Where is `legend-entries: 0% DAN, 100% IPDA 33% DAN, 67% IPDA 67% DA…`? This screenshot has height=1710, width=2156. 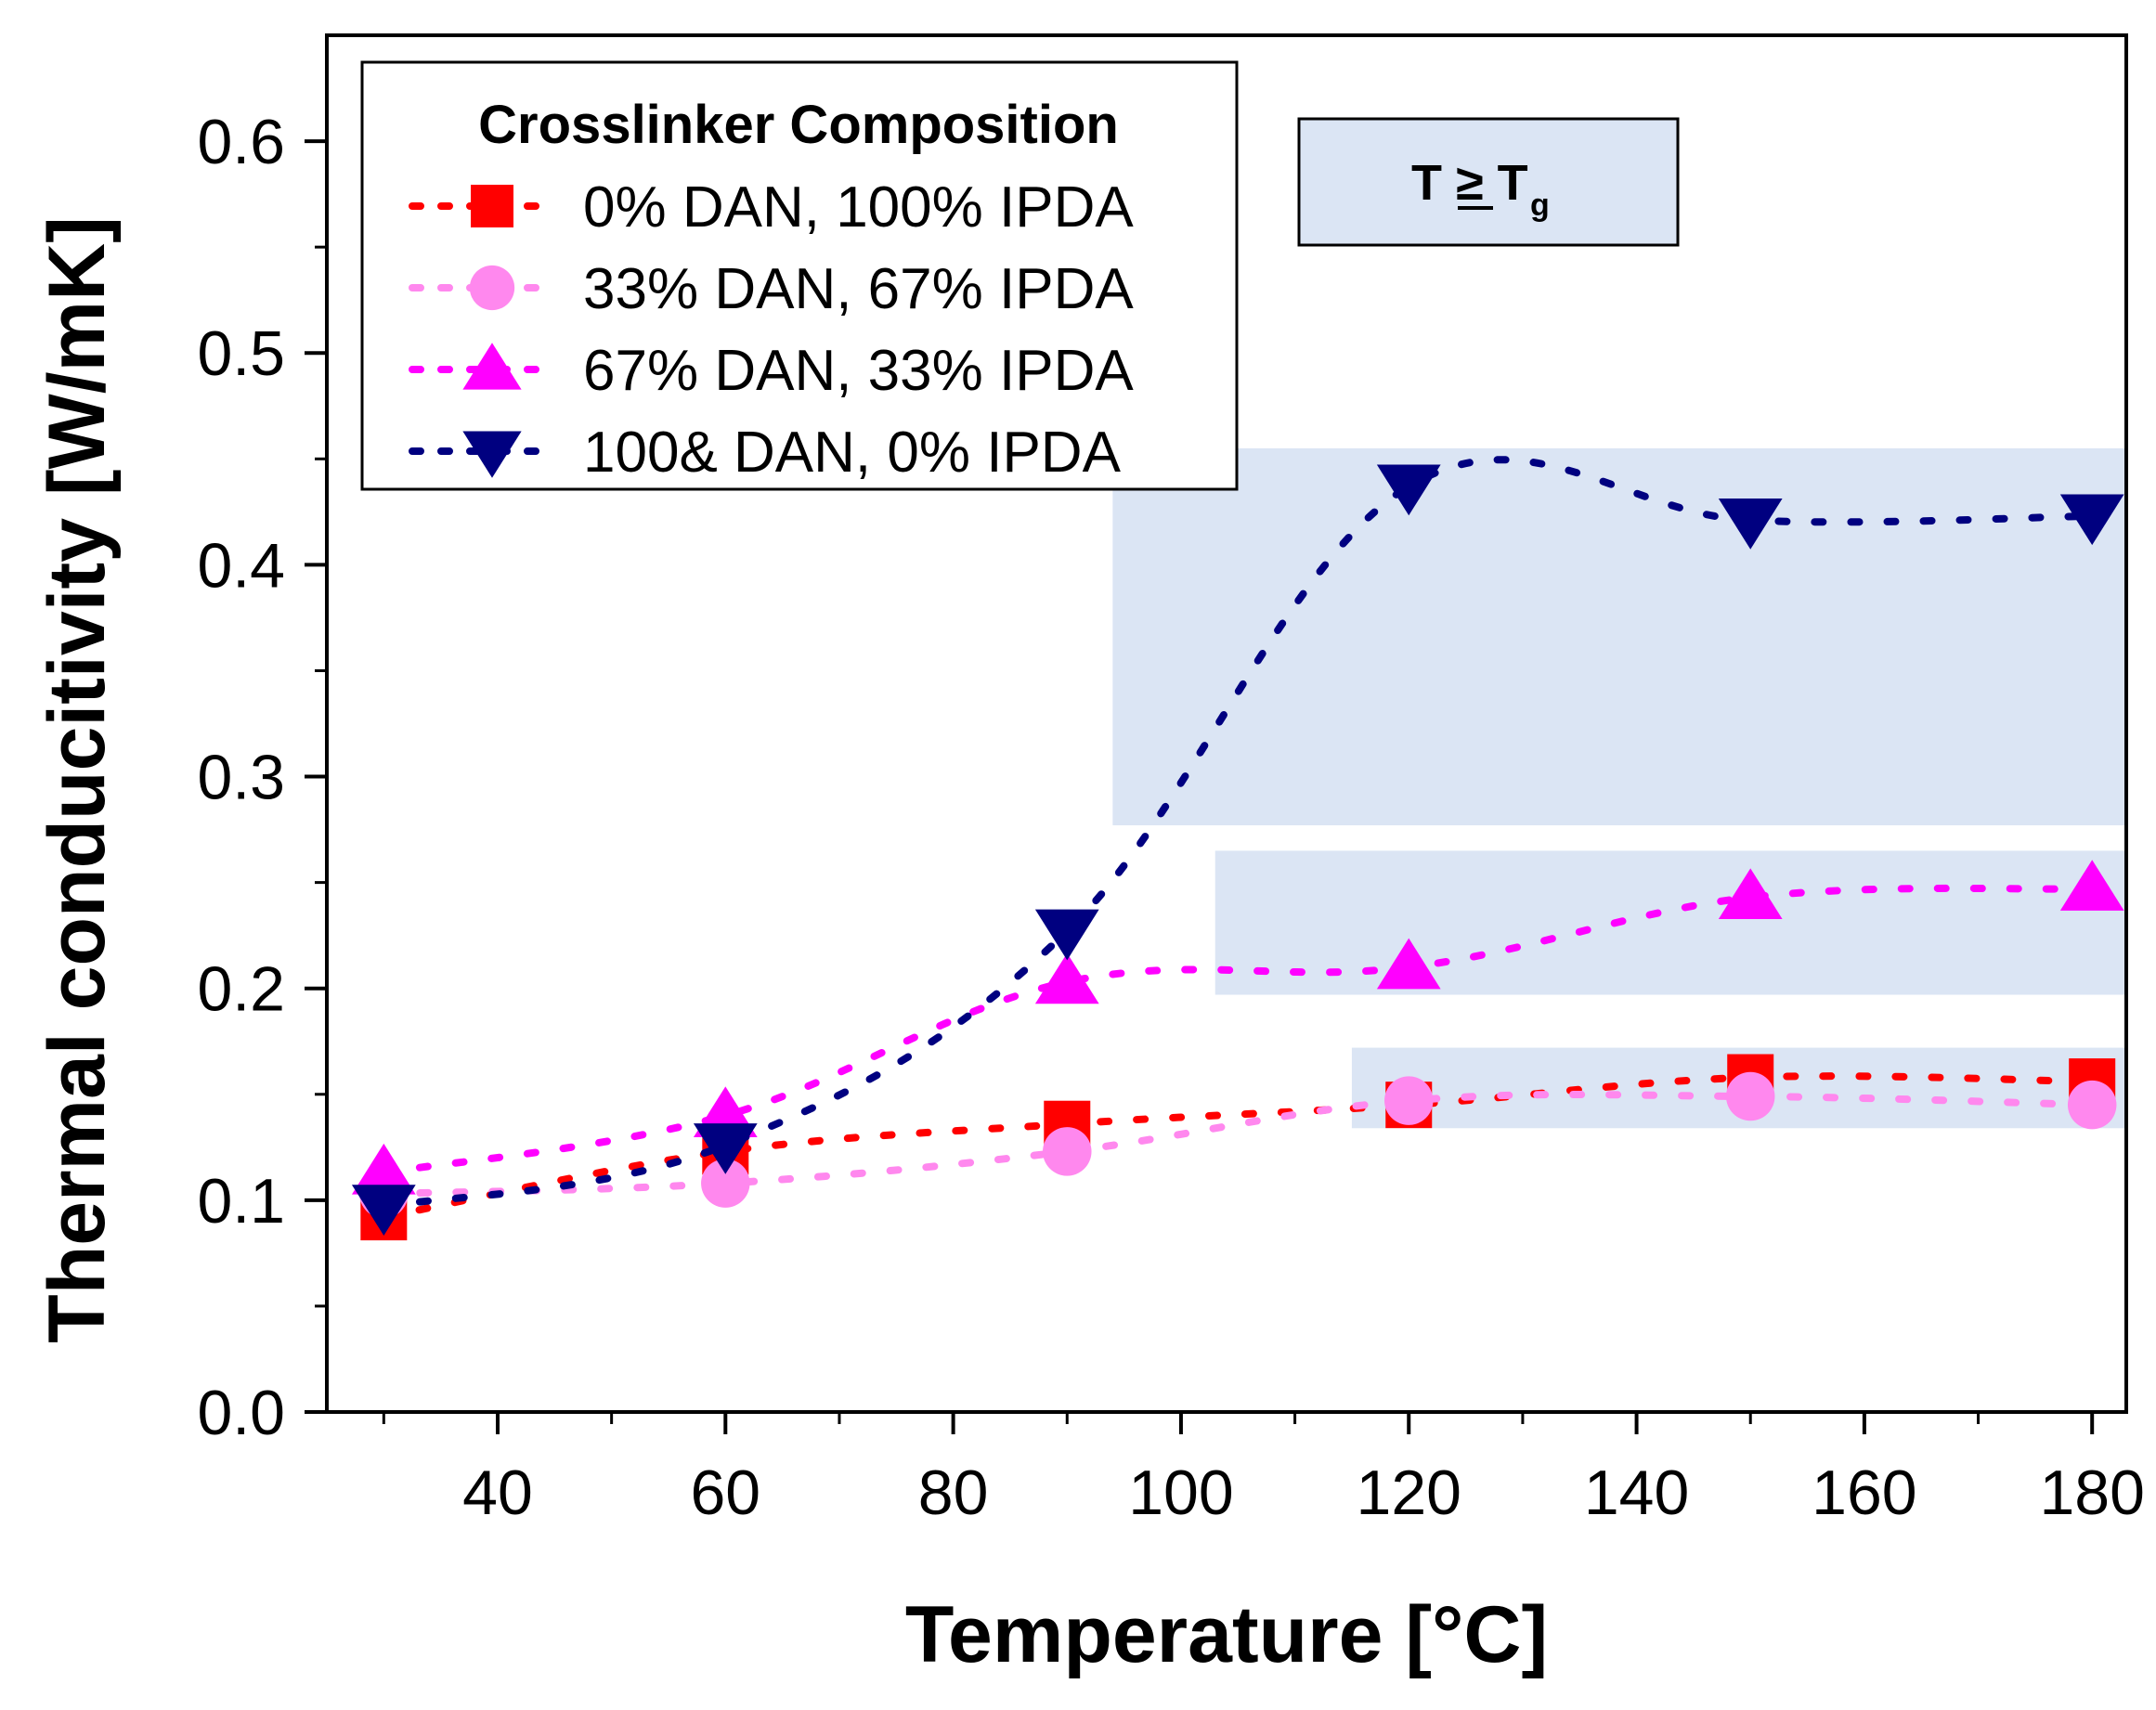
legend-entries: 0% DAN, 100% IPDA 33% DAN, 67% IPDA 67% DA… is located at coordinates (771, 330).